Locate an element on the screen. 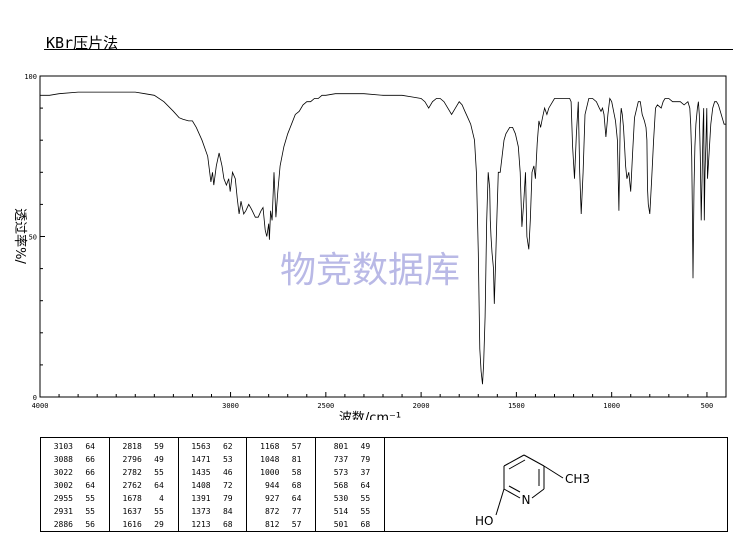 Image resolution: width=737 pixels, height=539 pixels. peak-wavenumber: 2931 is located at coordinates (63, 511).